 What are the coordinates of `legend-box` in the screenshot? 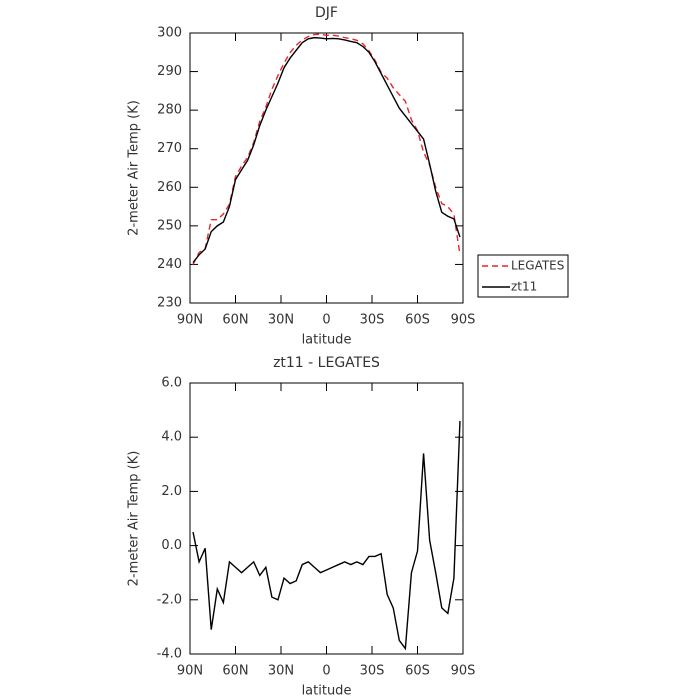 It's located at (523, 276).